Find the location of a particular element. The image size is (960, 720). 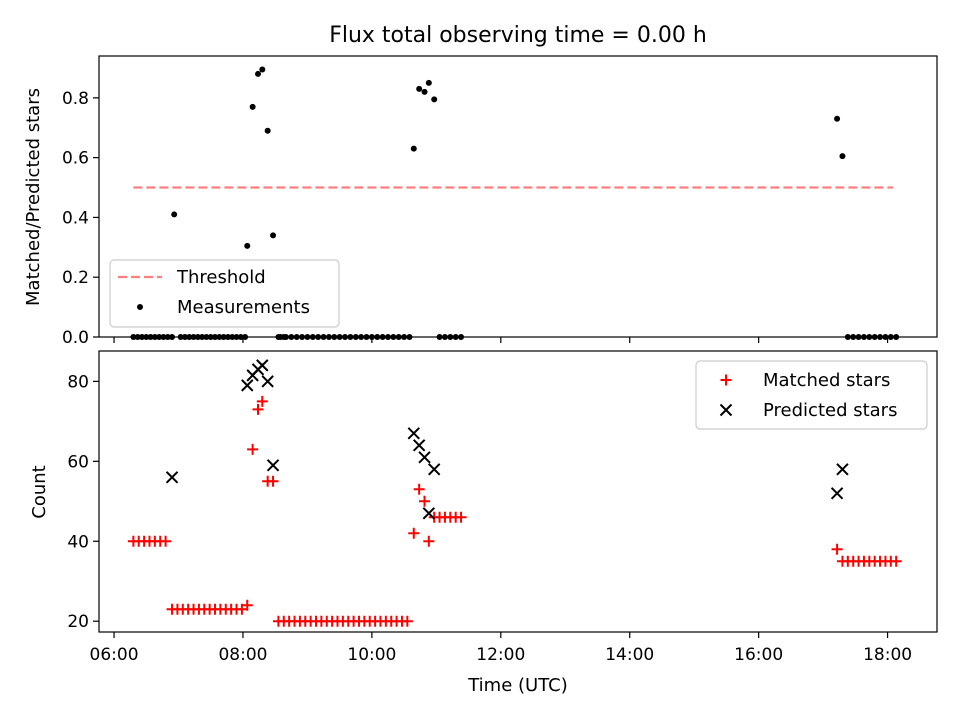

count-legend-box is located at coordinates (811, 395).